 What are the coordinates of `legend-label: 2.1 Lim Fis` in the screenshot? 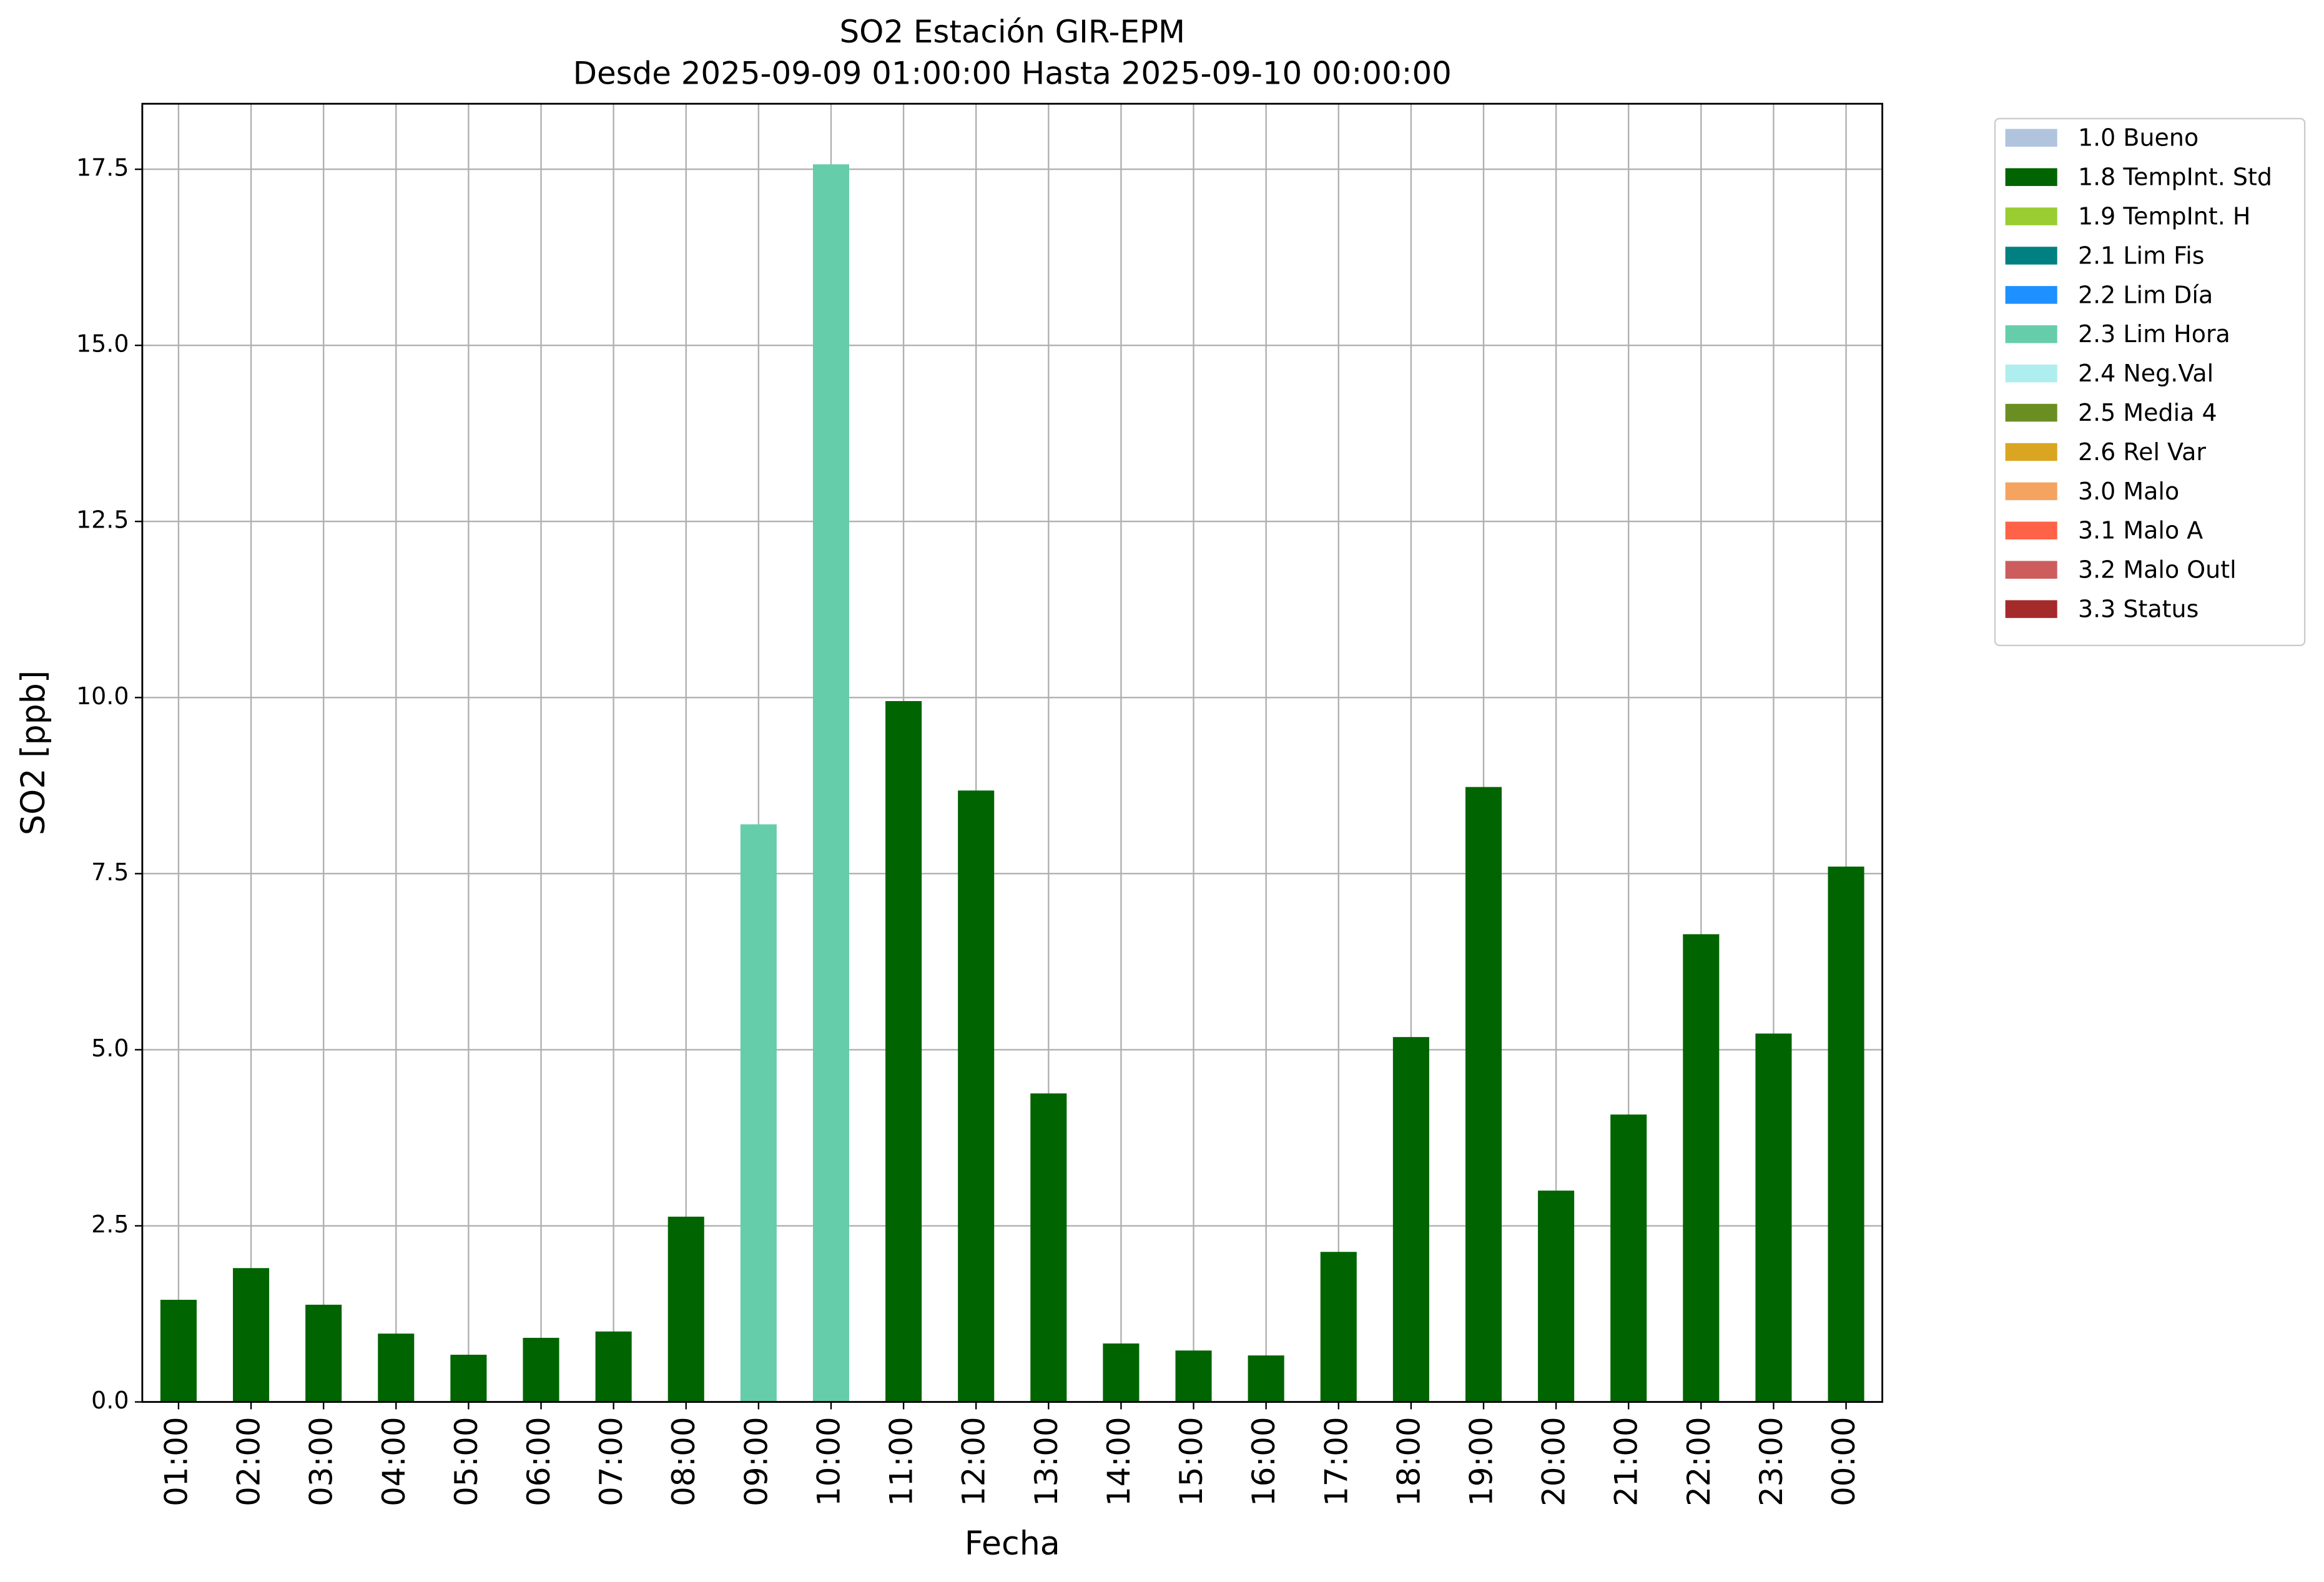 It's located at (2141, 255).